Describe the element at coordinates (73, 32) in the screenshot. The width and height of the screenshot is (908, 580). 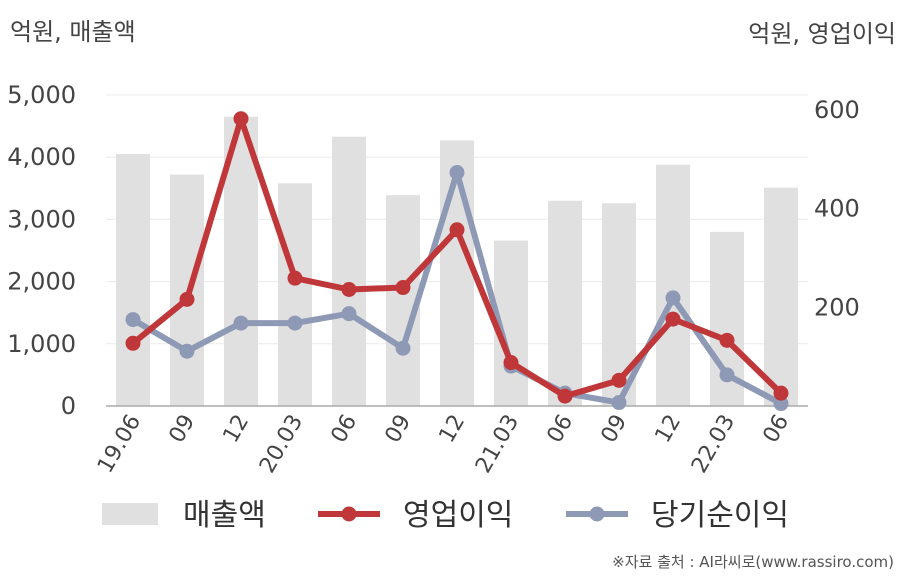
I see `left-axis-unit-label: 억원, 매출액` at that location.